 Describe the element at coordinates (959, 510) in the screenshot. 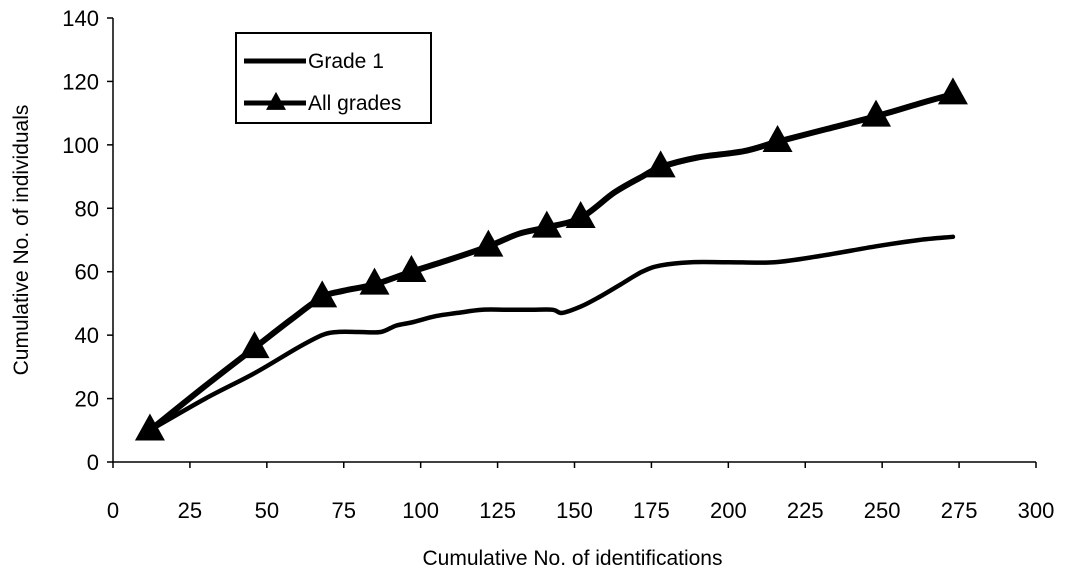

I see `x-tick-label: 275` at that location.